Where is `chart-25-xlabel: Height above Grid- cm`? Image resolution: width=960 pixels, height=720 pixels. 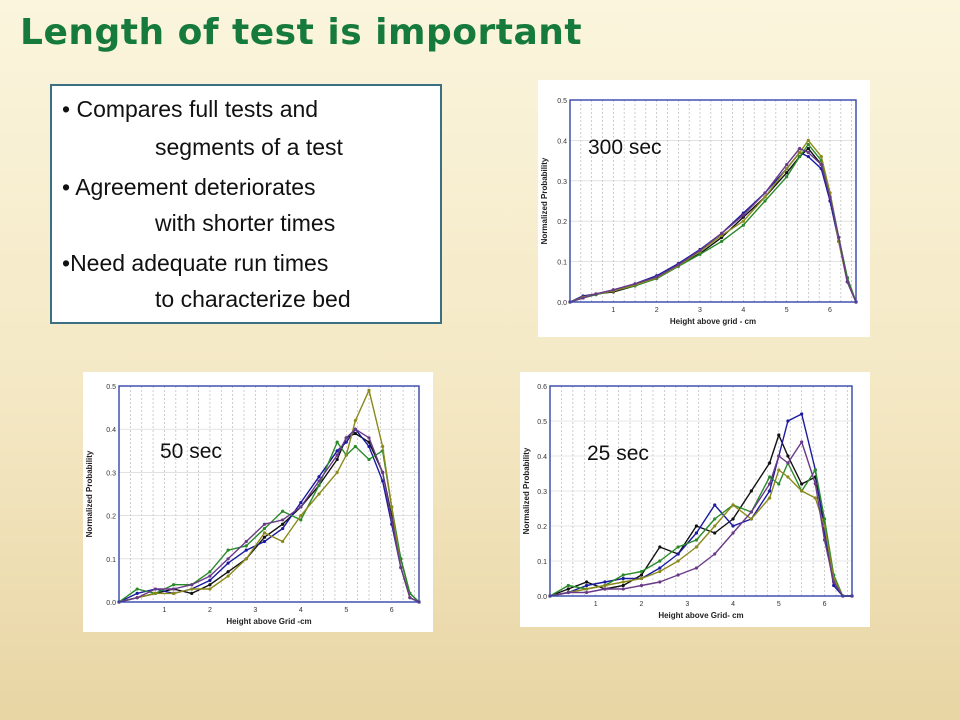 chart-25-xlabel: Height above Grid- cm is located at coordinates (700, 615).